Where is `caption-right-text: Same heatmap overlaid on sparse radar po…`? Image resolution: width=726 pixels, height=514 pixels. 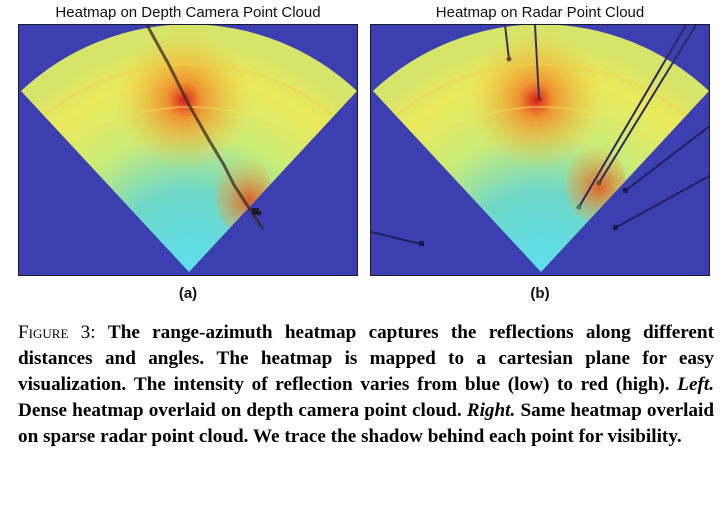 caption-right-text: Same heatmap overlaid on sparse radar po… is located at coordinates (366, 423).